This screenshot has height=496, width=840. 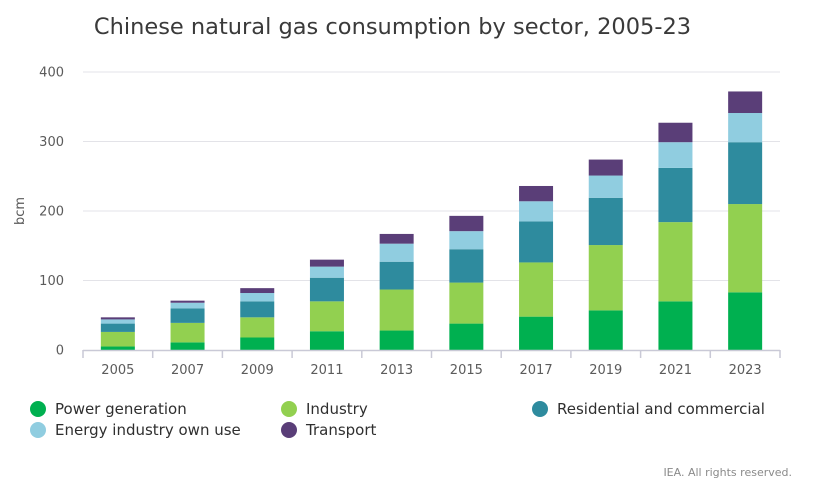 What do you see at coordinates (396, 370) in the screenshot?
I see `x-tick-label: 2013` at bounding box center [396, 370].